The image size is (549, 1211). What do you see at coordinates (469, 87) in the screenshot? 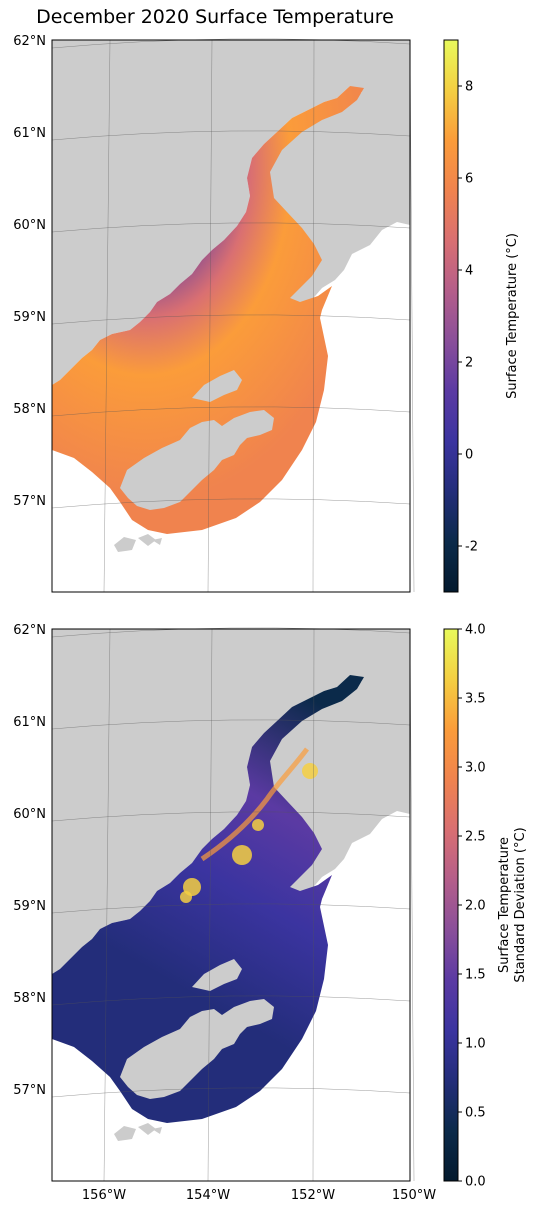
I see `colorbar-tick-label: 8` at bounding box center [469, 87].